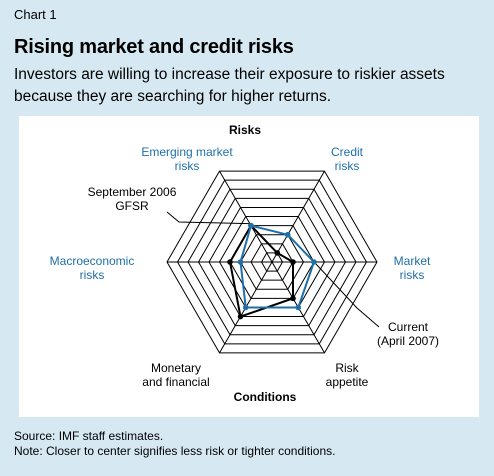 The width and height of the screenshot is (494, 476). What do you see at coordinates (347, 295) in the screenshot?
I see `leader-current` at bounding box center [347, 295].